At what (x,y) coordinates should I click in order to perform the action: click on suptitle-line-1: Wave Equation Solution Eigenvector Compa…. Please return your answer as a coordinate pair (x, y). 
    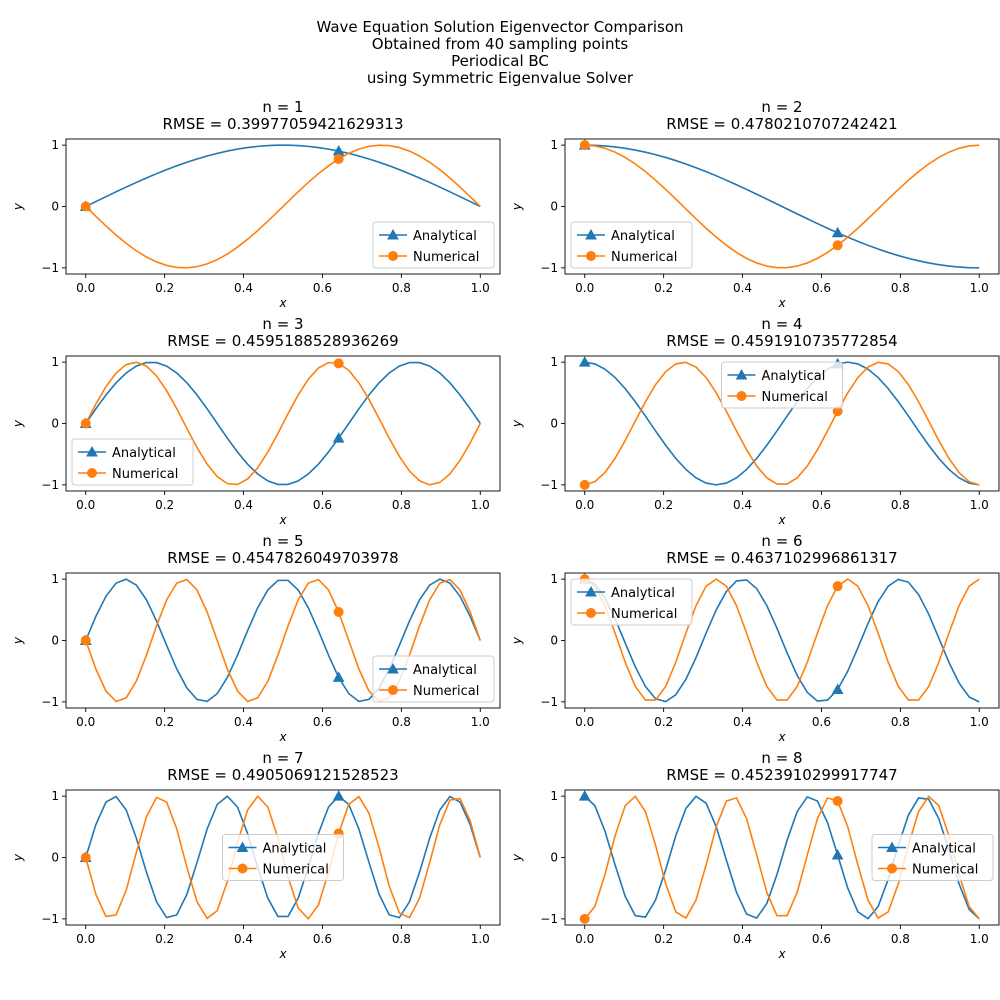
    Looking at the image, I should click on (499, 27).